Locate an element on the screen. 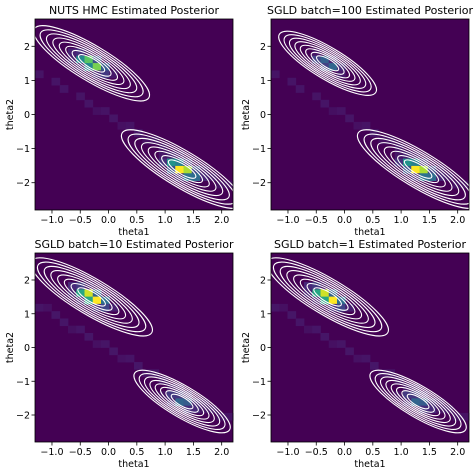  y-tick-label: 2 is located at coordinates (27, 281).